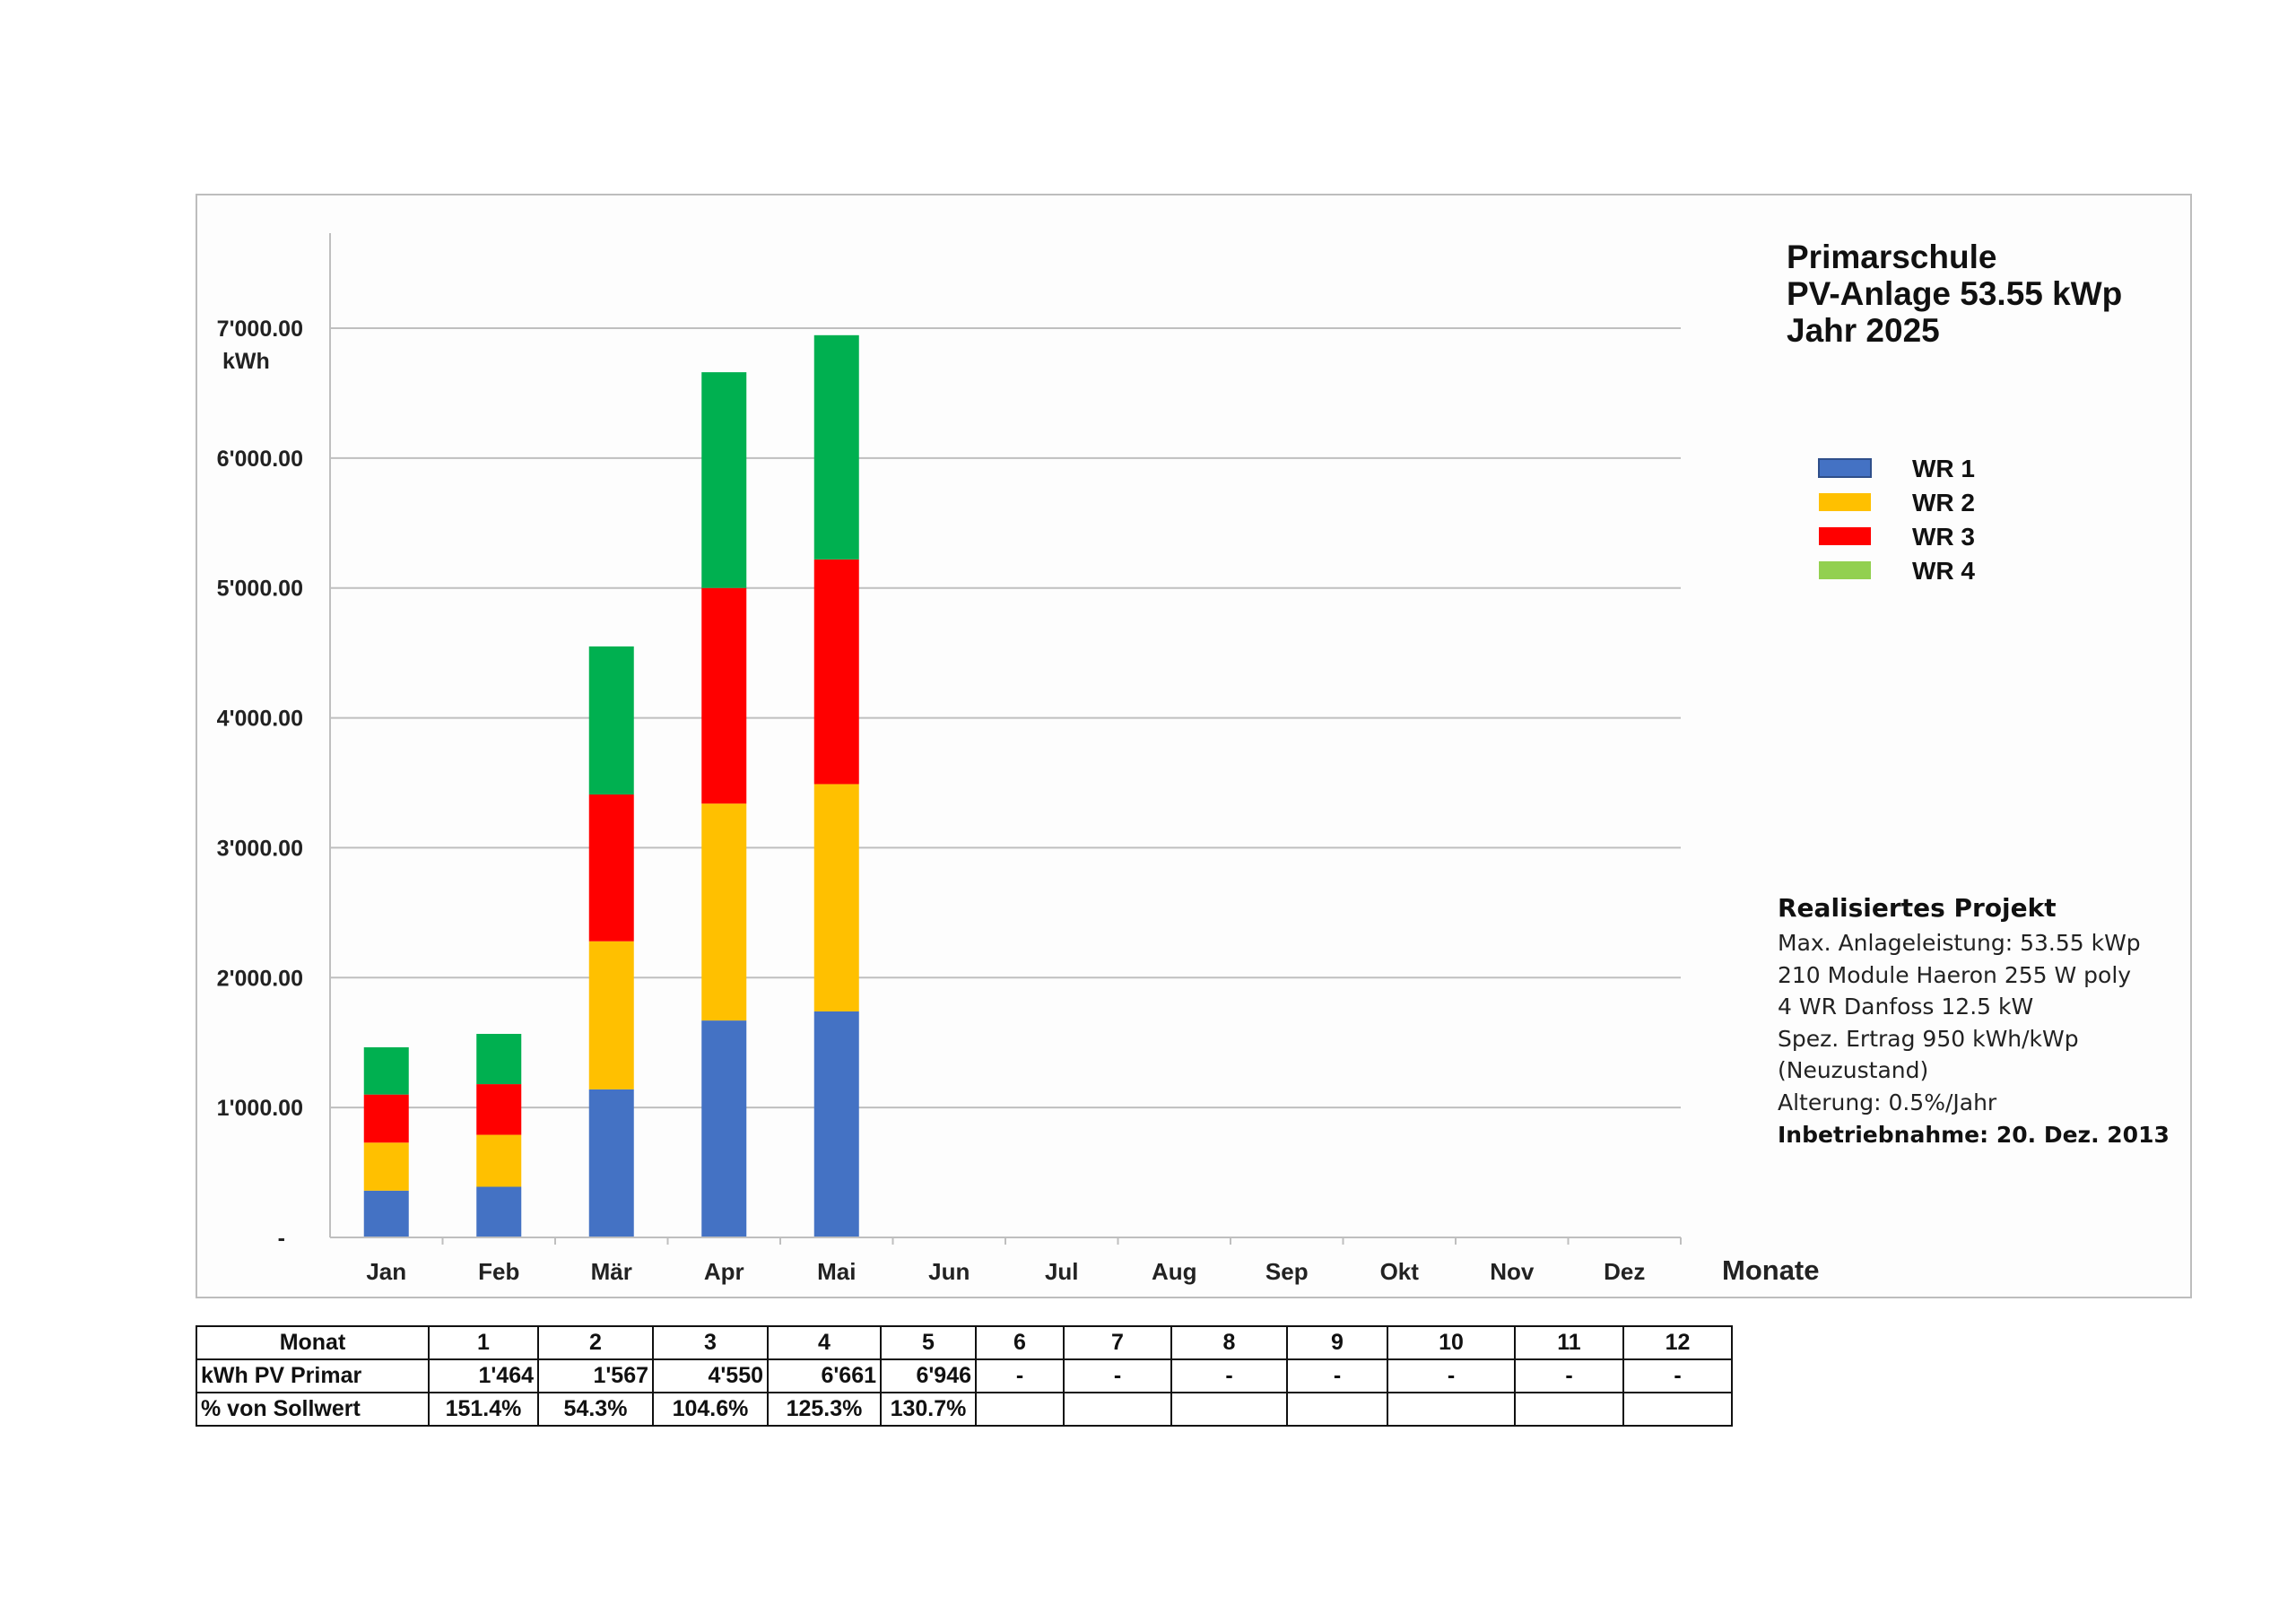 The image size is (2296, 1623). Describe the element at coordinates (1451, 1342) in the screenshot. I see `table-cell: 10` at that location.